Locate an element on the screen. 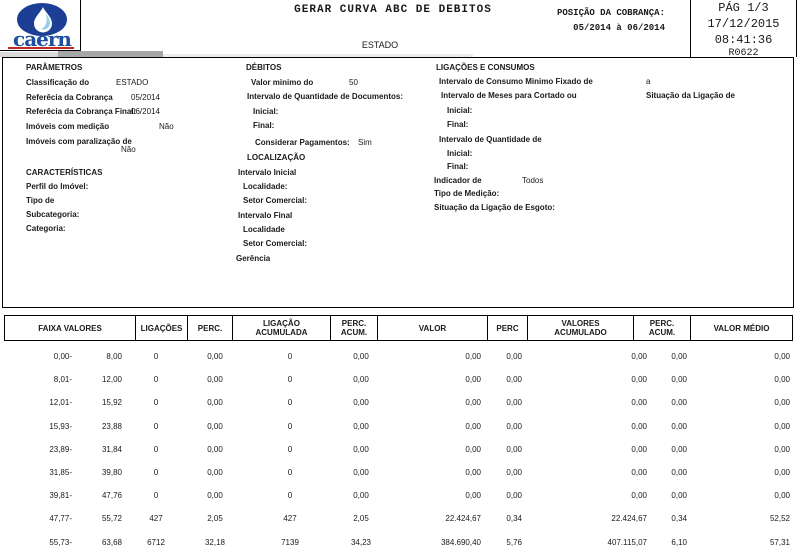  tipo-label: Tipo de is located at coordinates (40, 200).